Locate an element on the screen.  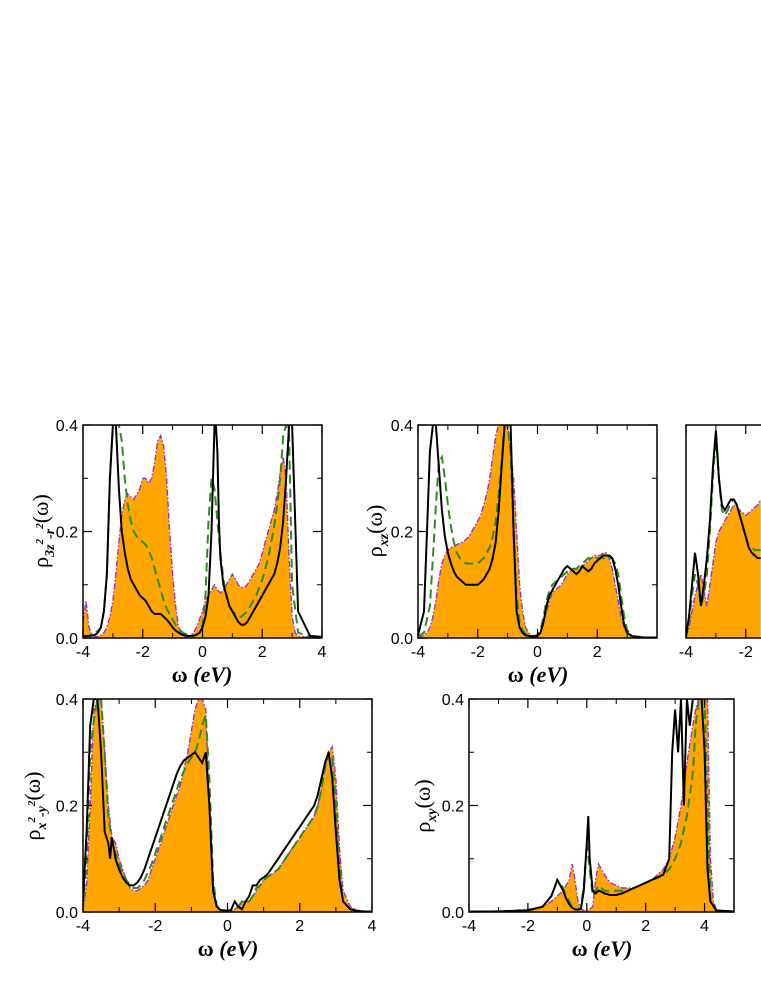
panel-3: -4 -2 is located at coordinates (720, 542).